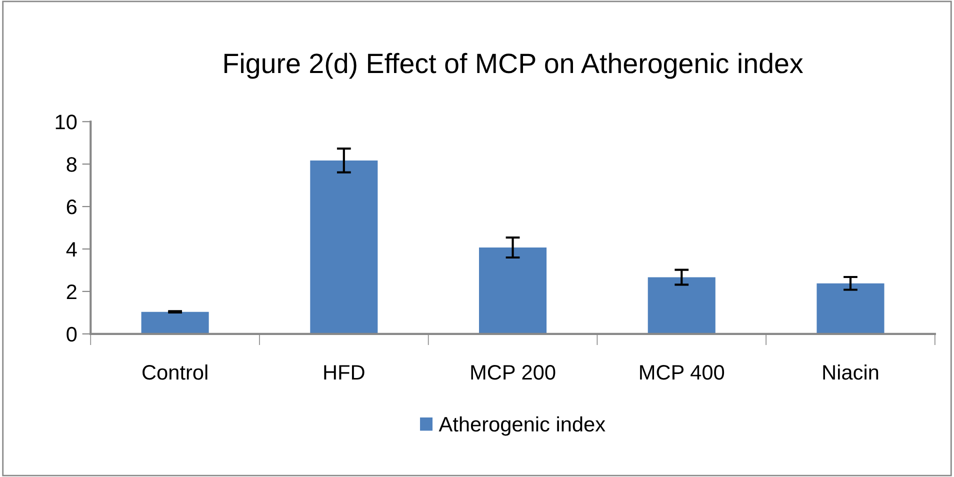  I want to click on x-tick-label: MCP 200, so click(513, 372).